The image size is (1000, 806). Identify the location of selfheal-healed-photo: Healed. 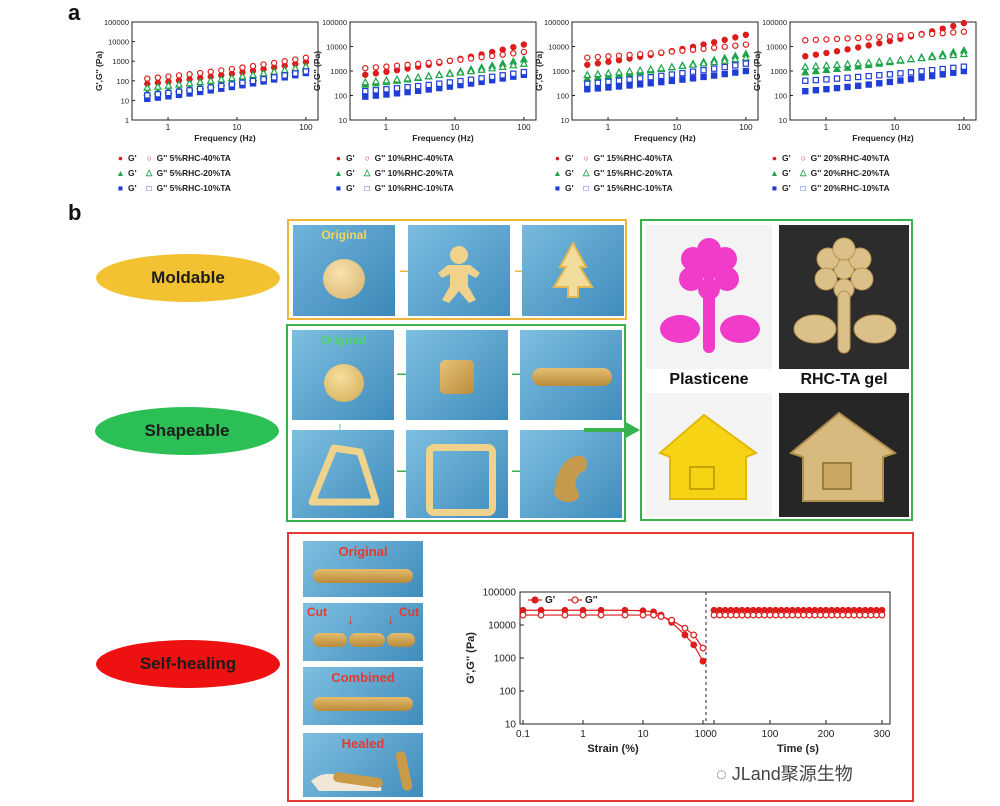
(363, 765).